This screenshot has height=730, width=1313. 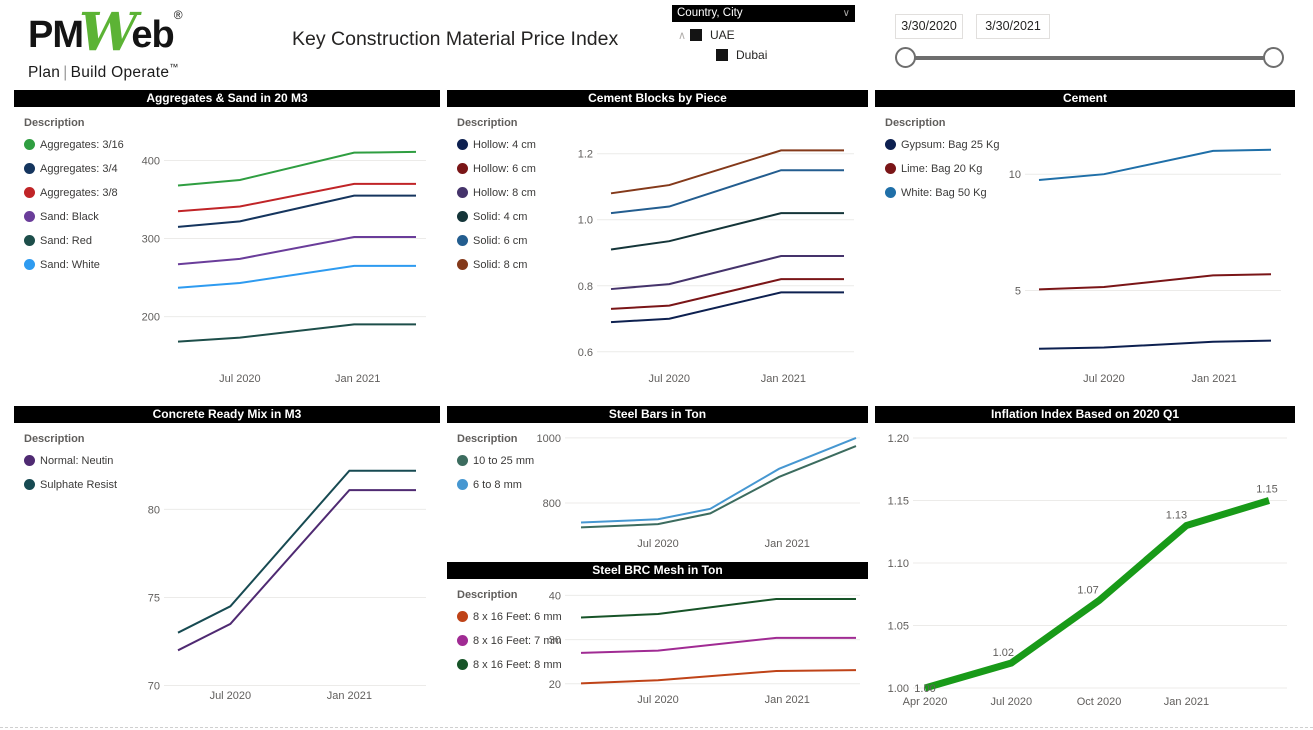 What do you see at coordinates (898, 439) in the screenshot?
I see `y-tick-label: 1.20` at bounding box center [898, 439].